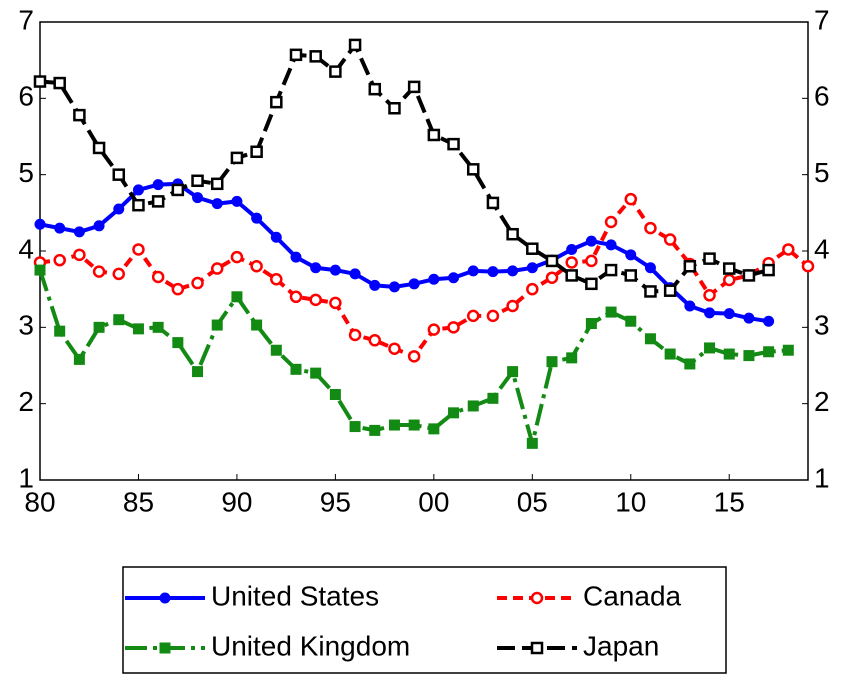 The width and height of the screenshot is (847, 680). I want to click on y2-tick-label: 6, so click(822, 96).